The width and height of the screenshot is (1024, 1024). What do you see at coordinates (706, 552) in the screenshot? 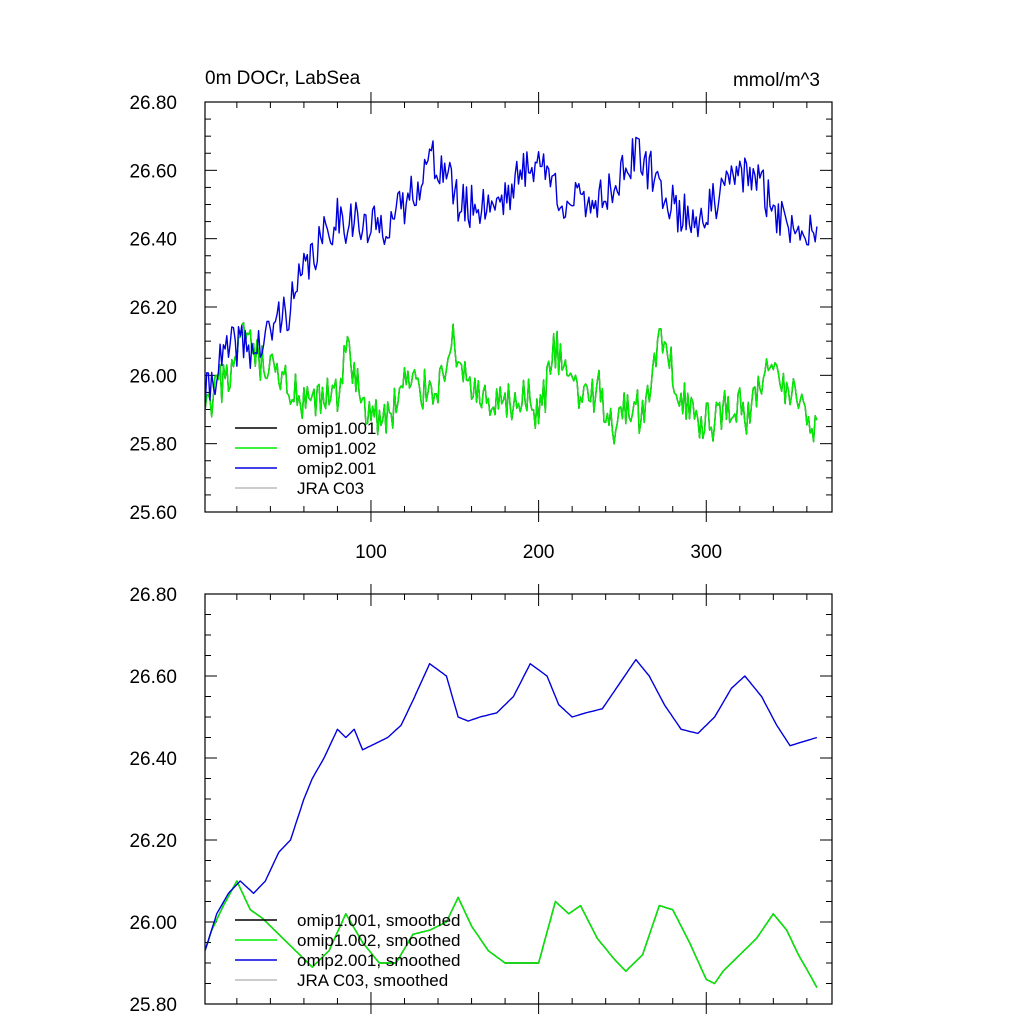
I see `x-tick-label: 300` at bounding box center [706, 552].